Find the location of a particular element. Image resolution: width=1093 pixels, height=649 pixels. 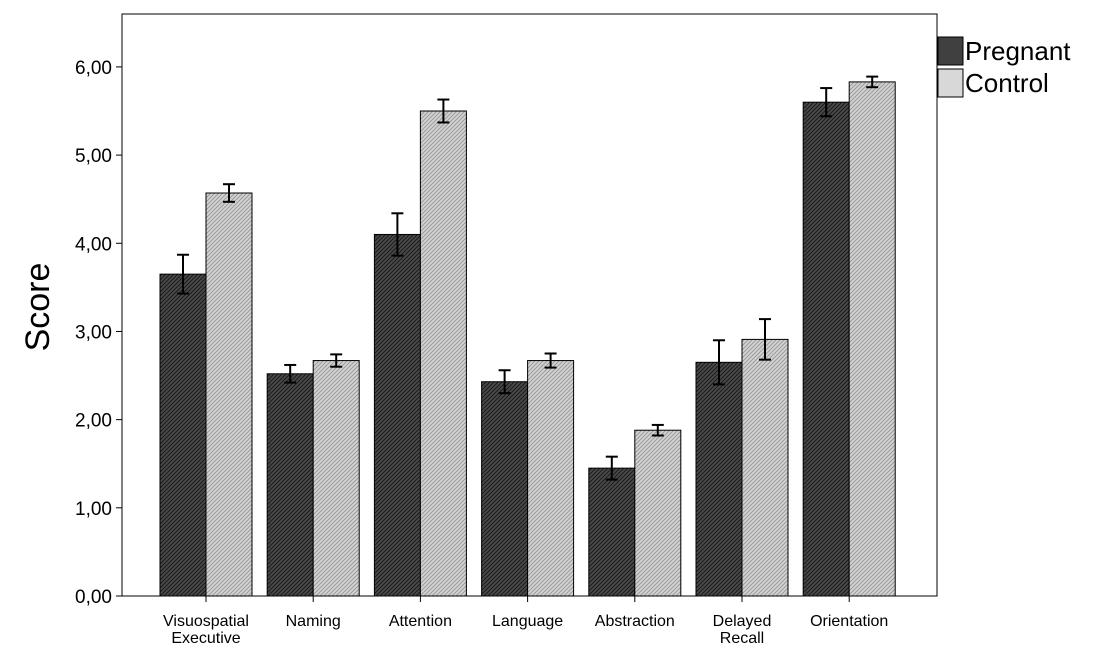

x-tick-label: Orientation is located at coordinates (849, 621).